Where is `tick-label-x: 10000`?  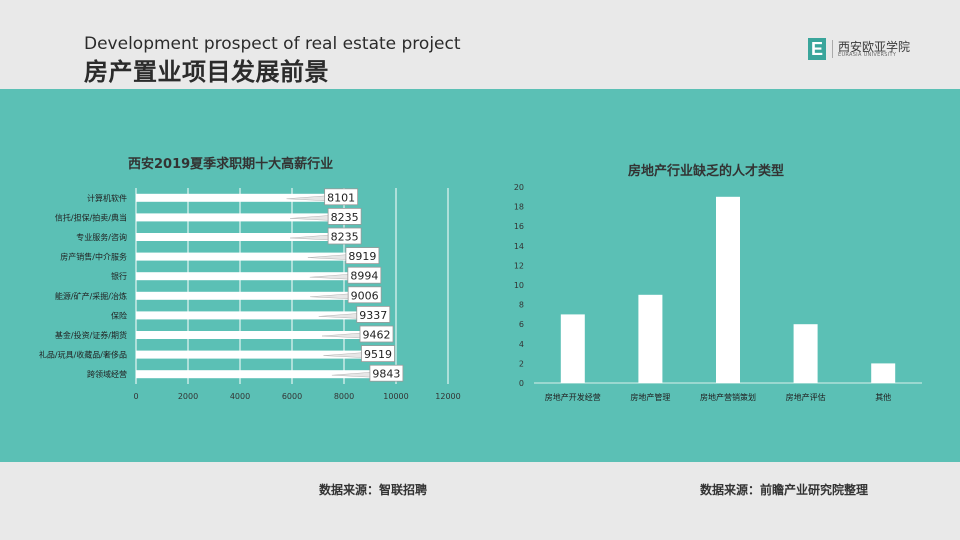 tick-label-x: 10000 is located at coordinates (395, 396).